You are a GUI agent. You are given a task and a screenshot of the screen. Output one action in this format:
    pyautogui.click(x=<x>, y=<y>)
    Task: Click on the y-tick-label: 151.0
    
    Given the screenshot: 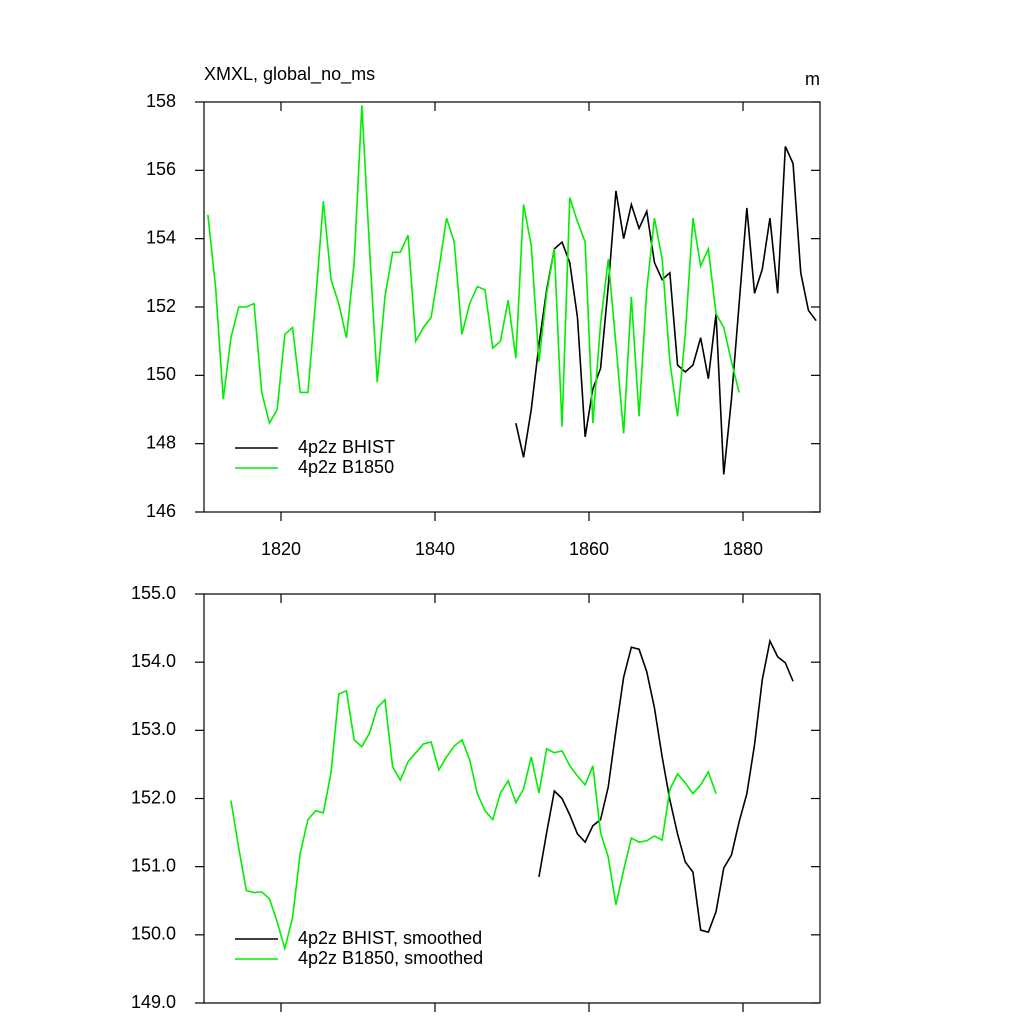 What is the action you would take?
    pyautogui.click(x=153, y=865)
    